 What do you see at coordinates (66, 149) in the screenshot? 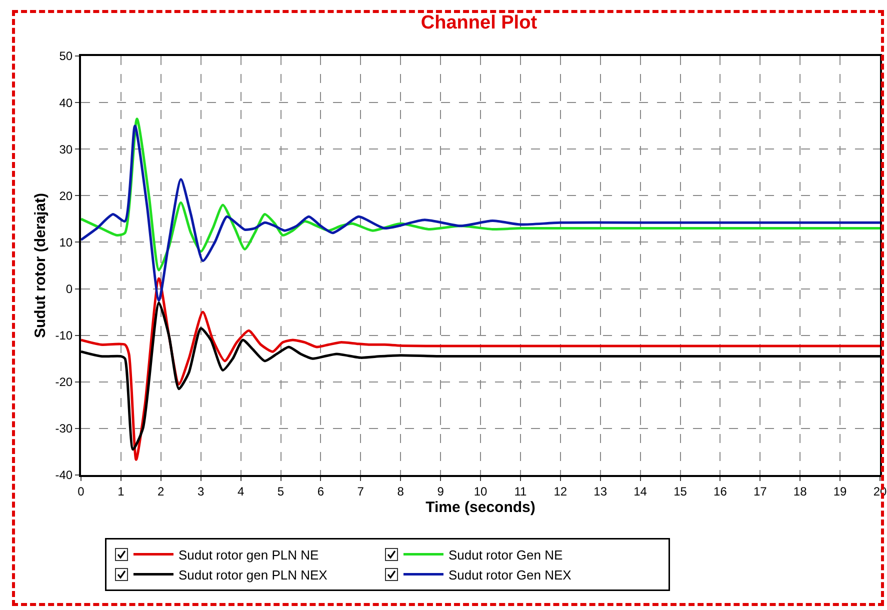
I see `y-tick-label: 30` at bounding box center [66, 149].